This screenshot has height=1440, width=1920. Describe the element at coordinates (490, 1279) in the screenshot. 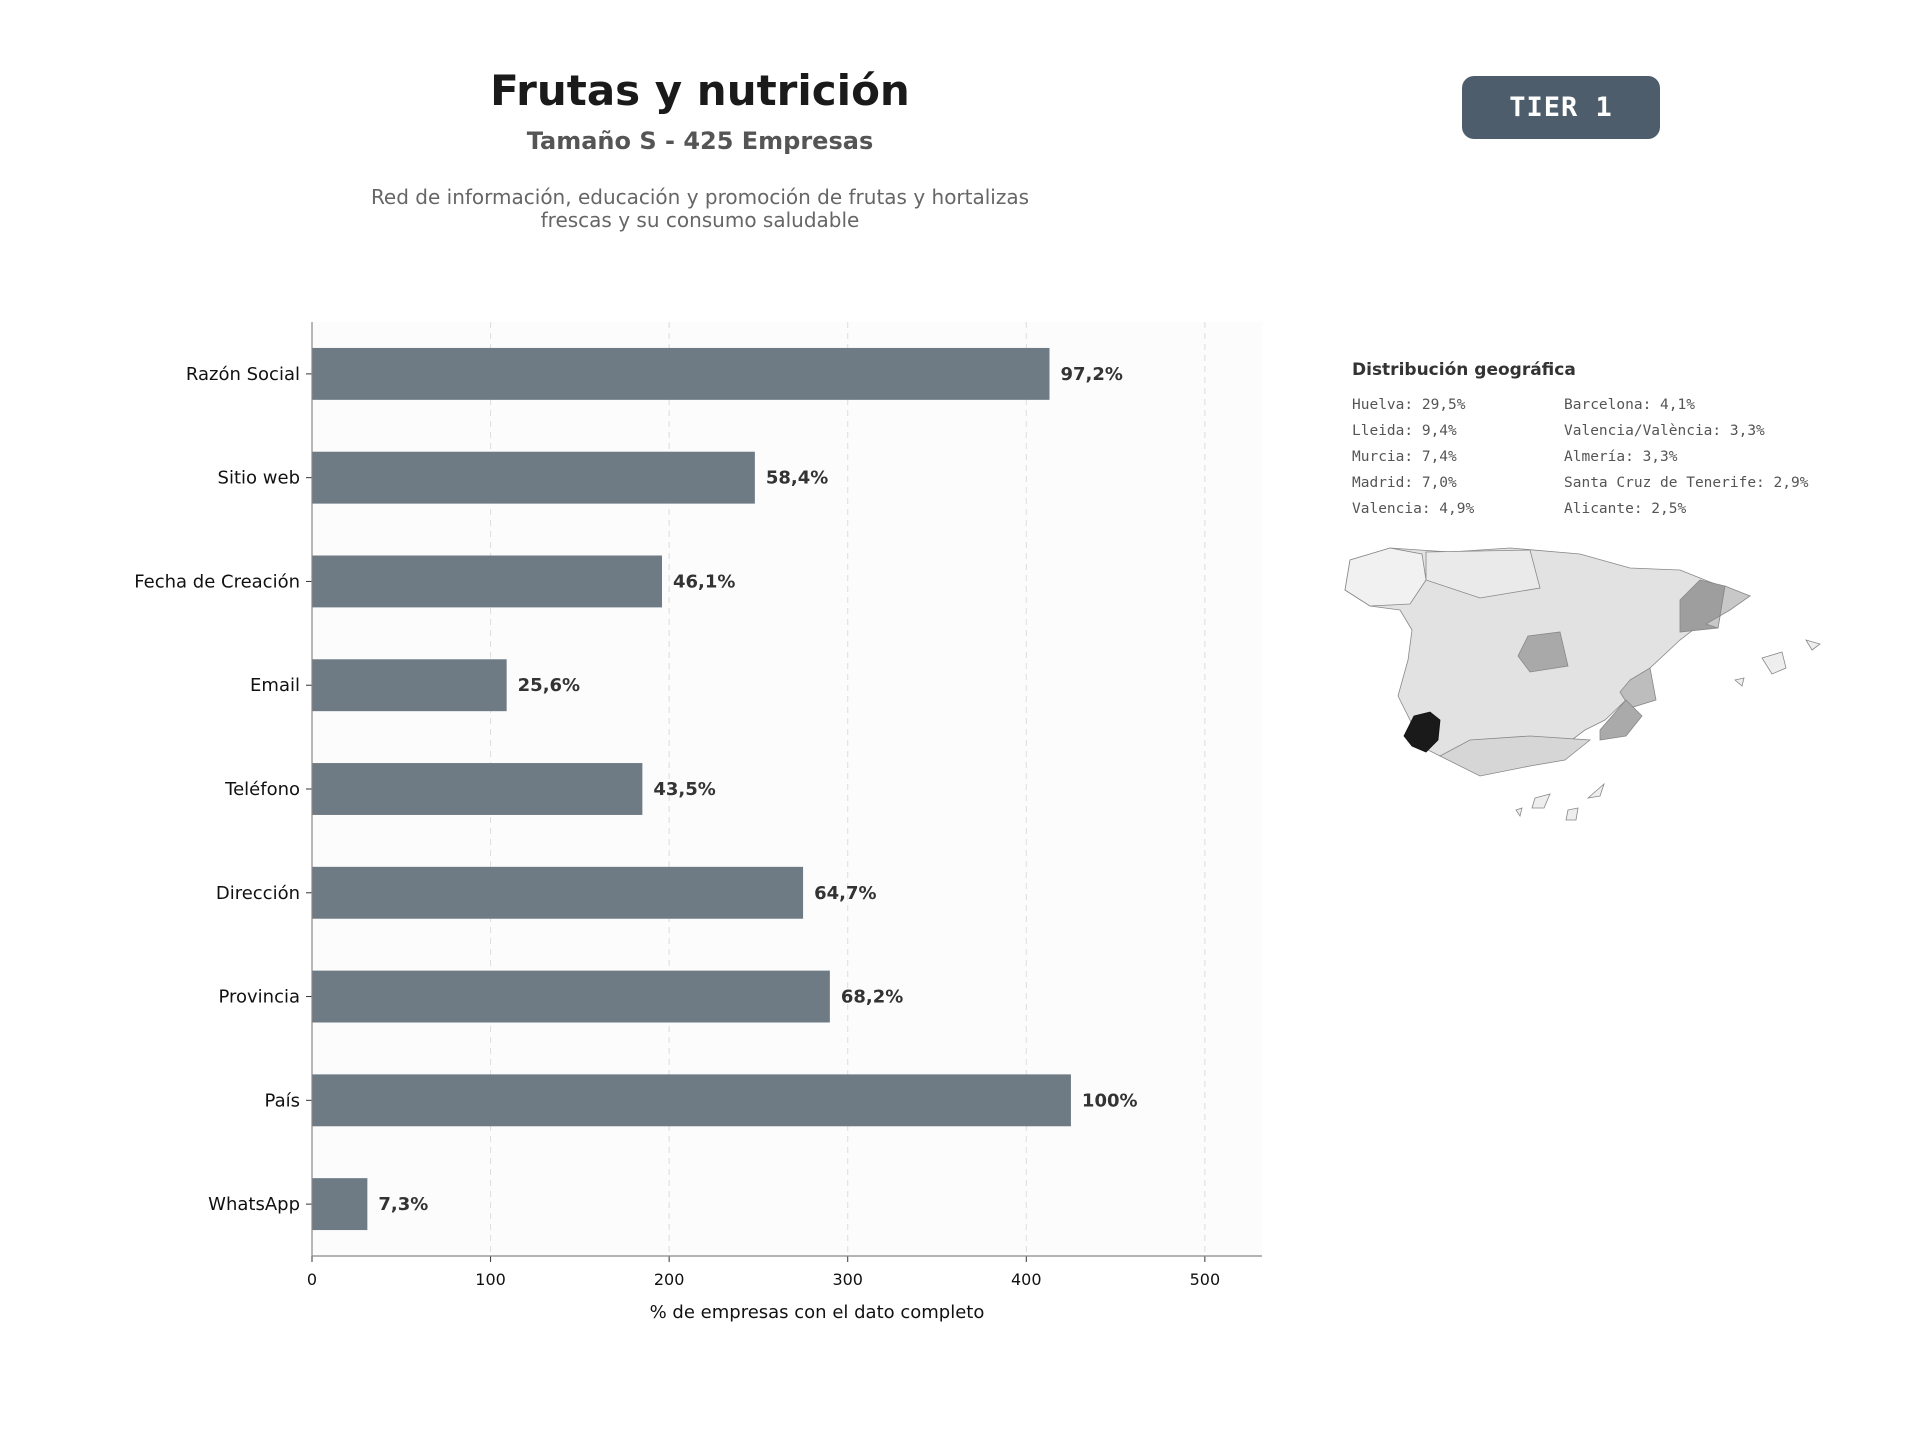

I see `x-tick-label: 100` at that location.